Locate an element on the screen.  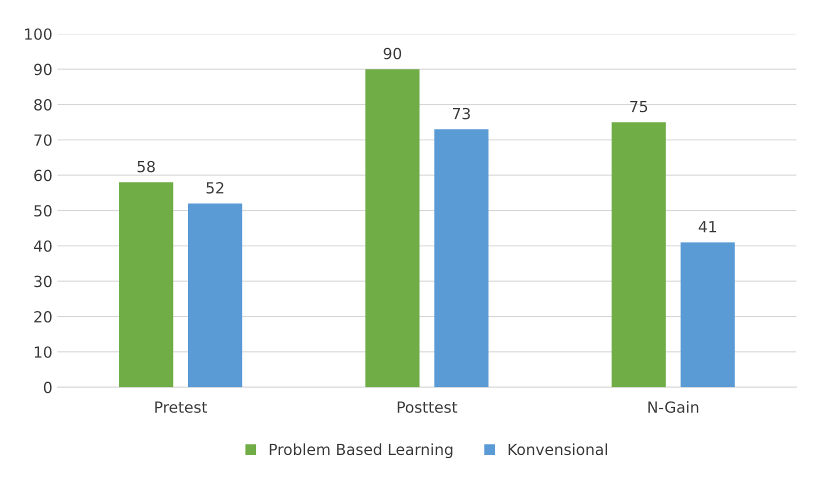
y-tick-label: 70 is located at coordinates (43, 140).